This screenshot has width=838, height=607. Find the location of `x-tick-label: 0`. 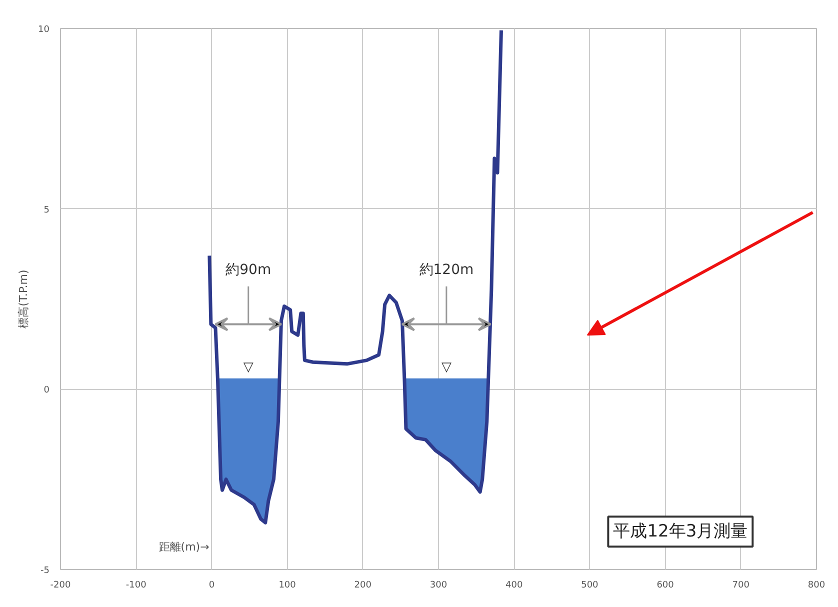

x-tick-label: 0 is located at coordinates (211, 585).